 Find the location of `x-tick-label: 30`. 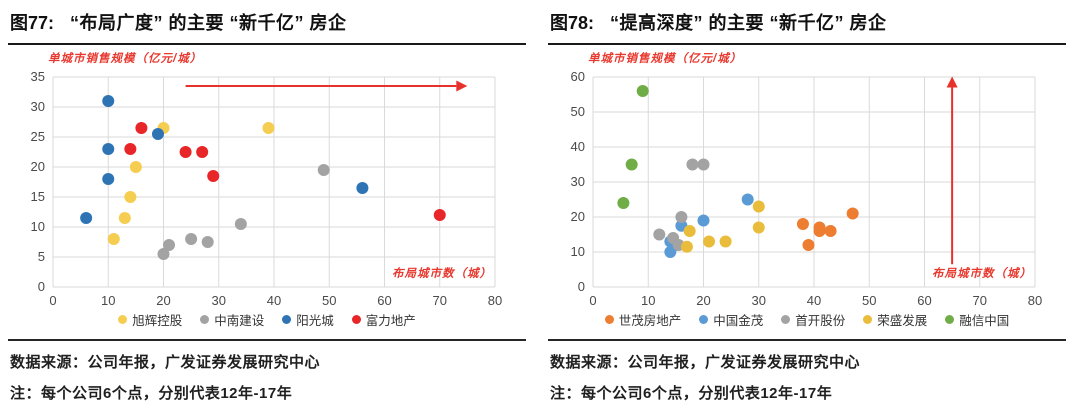

x-tick-label: 30 is located at coordinates (219, 300).